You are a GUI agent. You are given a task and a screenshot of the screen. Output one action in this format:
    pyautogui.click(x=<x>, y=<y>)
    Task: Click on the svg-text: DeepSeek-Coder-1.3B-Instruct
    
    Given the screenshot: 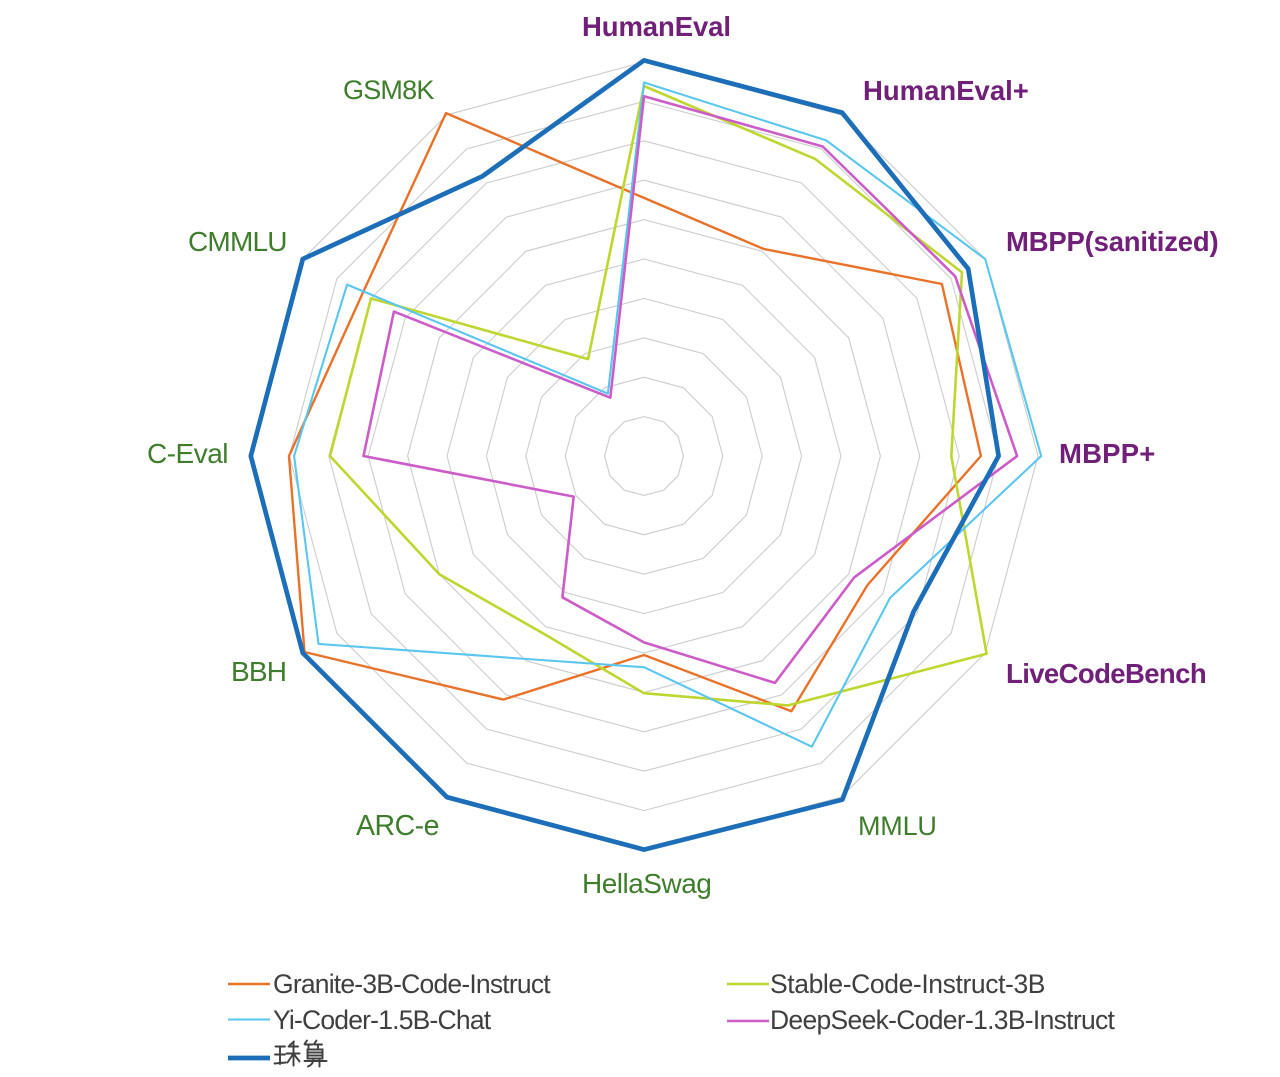 What is the action you would take?
    pyautogui.click(x=943, y=1020)
    